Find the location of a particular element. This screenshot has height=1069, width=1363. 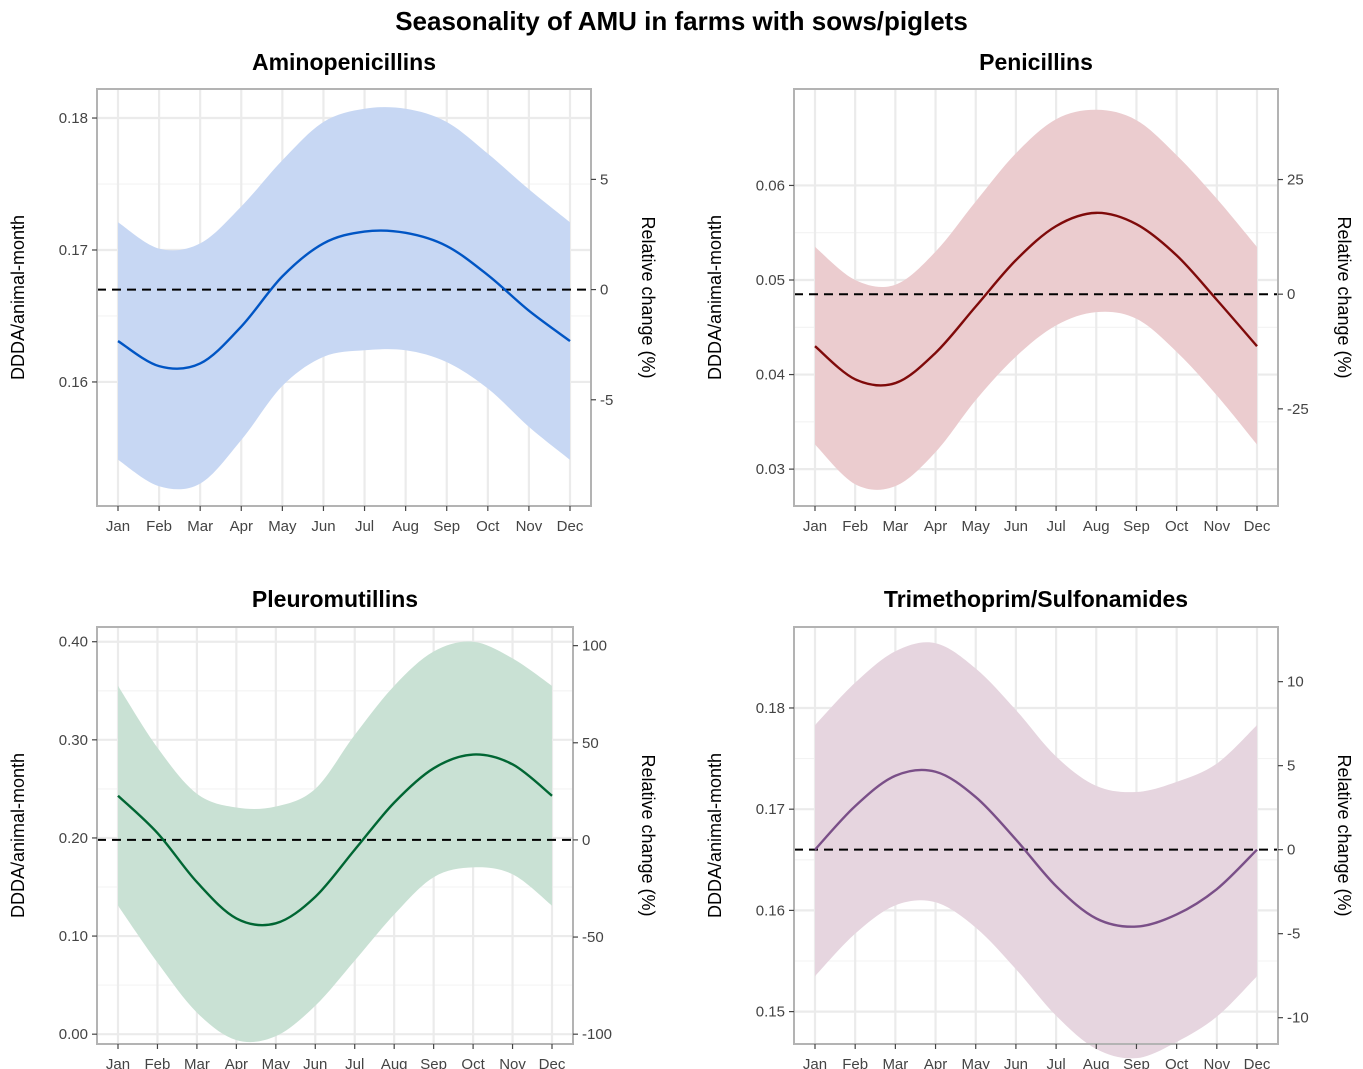

y2-tick-label: 100 is located at coordinates (594, 646).